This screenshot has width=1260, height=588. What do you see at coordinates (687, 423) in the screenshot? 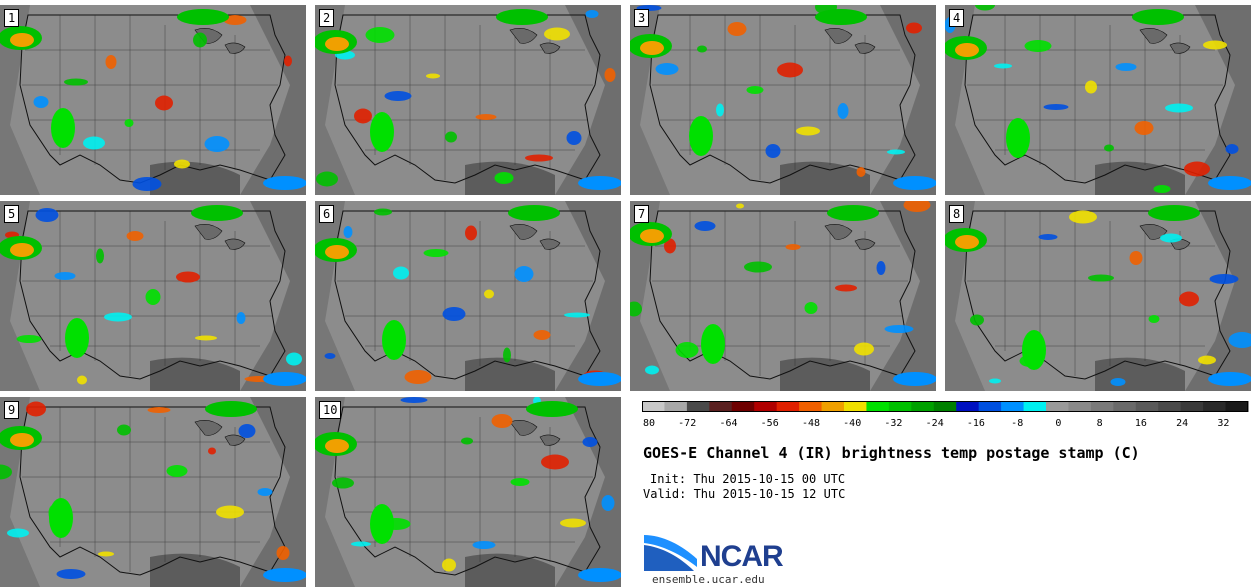
I see `colorbar-tick-label: -72` at bounding box center [687, 423].